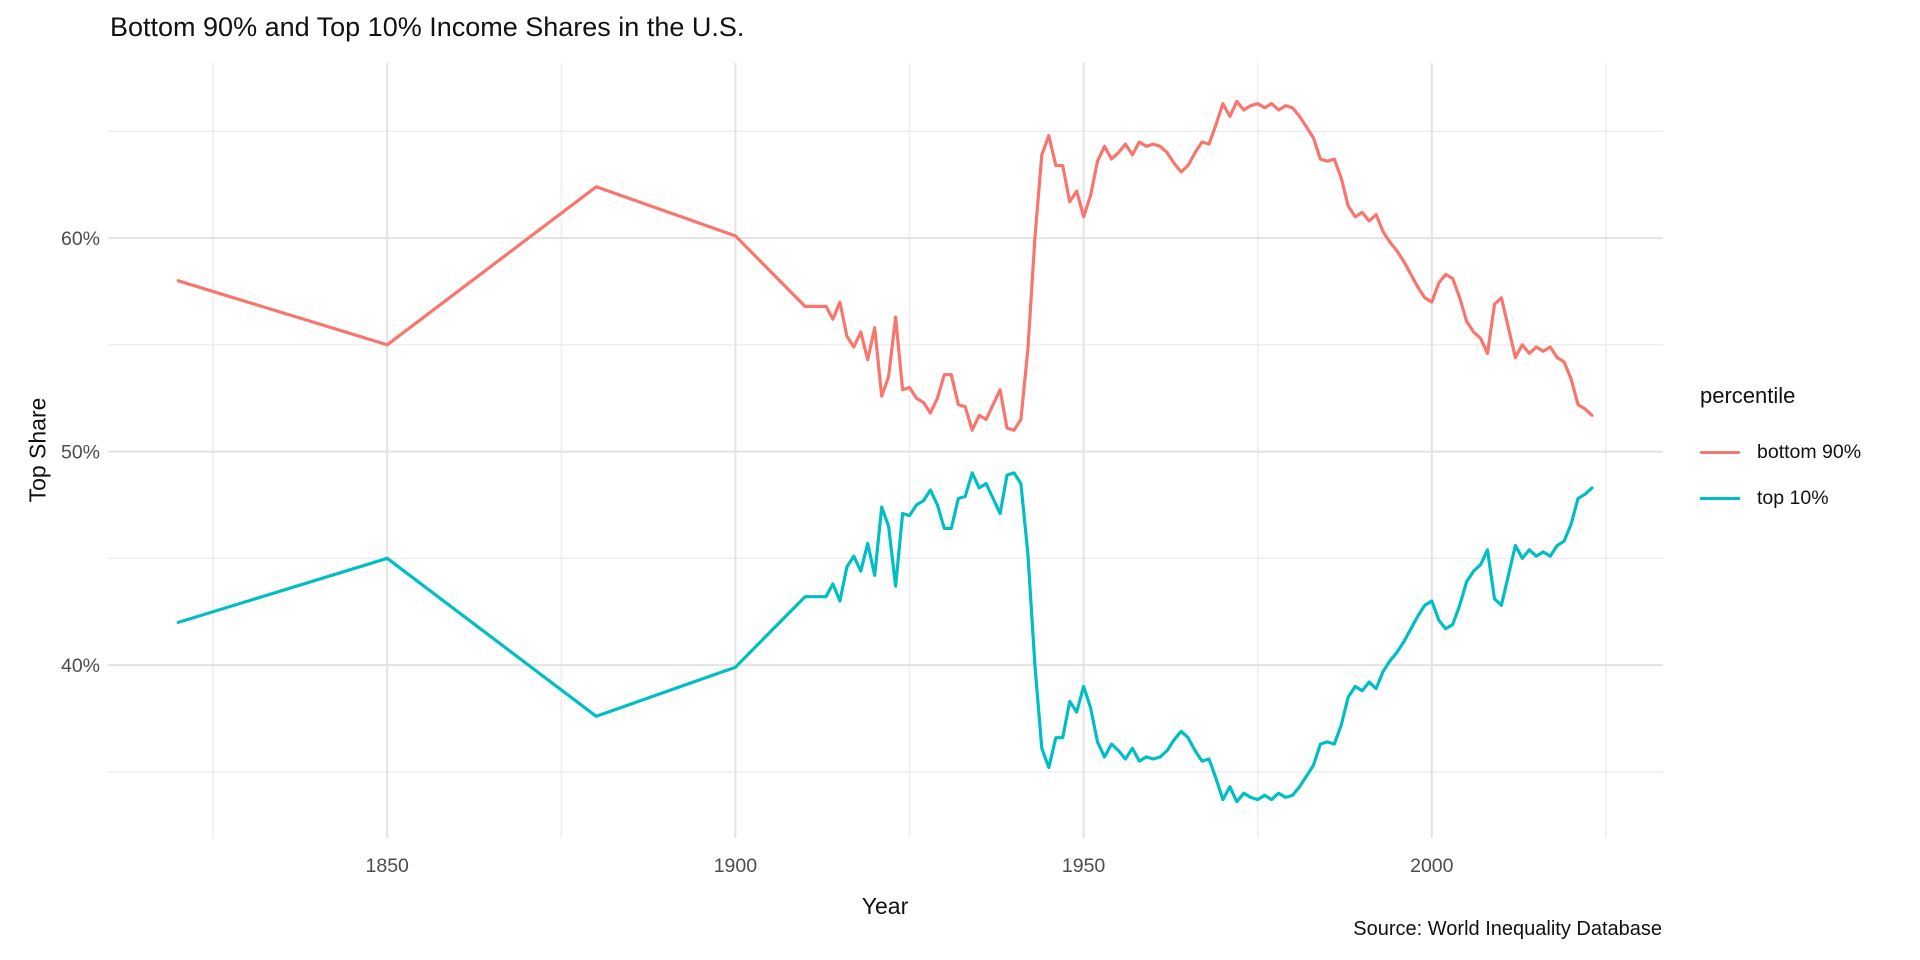 This screenshot has width=1920, height=960. I want to click on x-tick-label: 1850, so click(388, 866).